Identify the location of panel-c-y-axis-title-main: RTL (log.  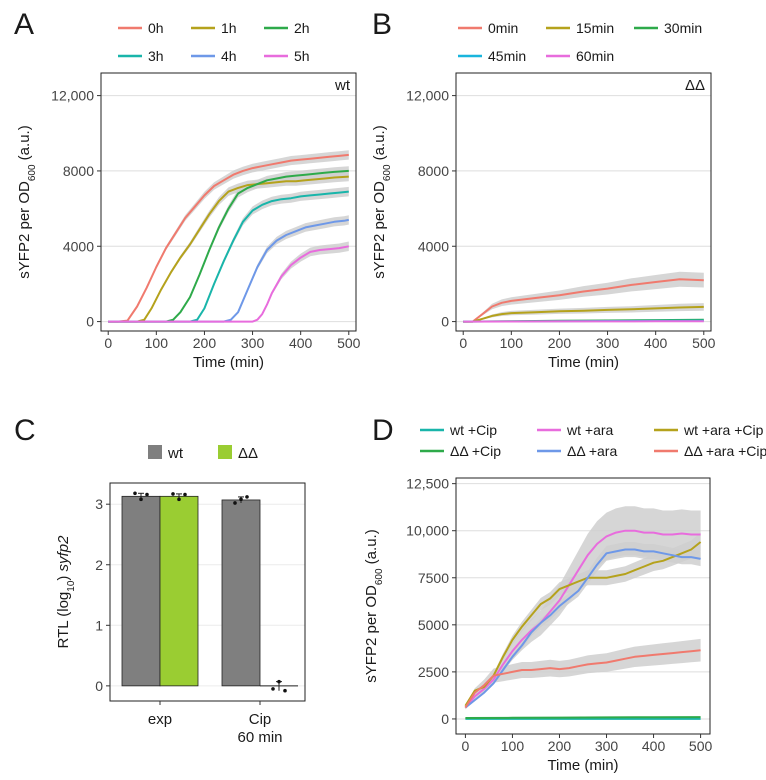
(63, 620).